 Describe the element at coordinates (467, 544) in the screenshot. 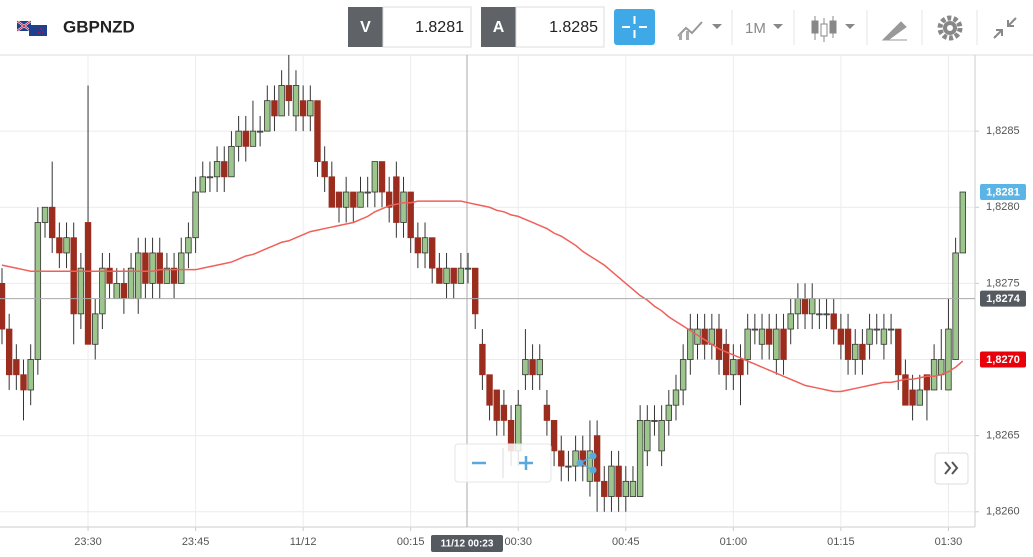

I see `crosshair-time: 11/12 00:23` at that location.